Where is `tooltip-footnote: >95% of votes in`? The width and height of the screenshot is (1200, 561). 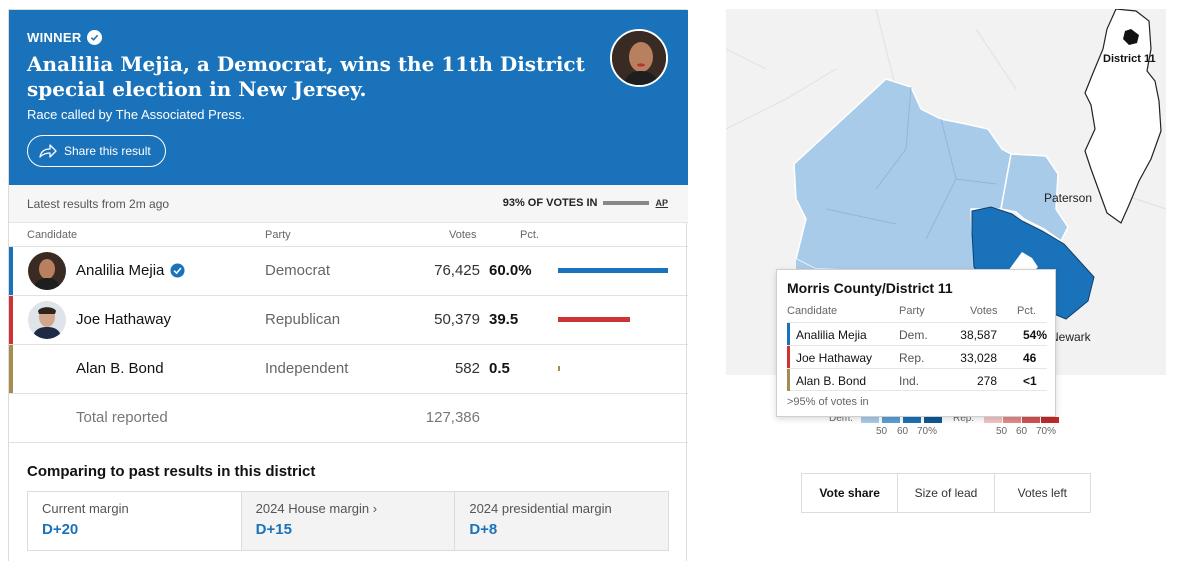
tooltip-footnote: >95% of votes in is located at coordinates (828, 402).